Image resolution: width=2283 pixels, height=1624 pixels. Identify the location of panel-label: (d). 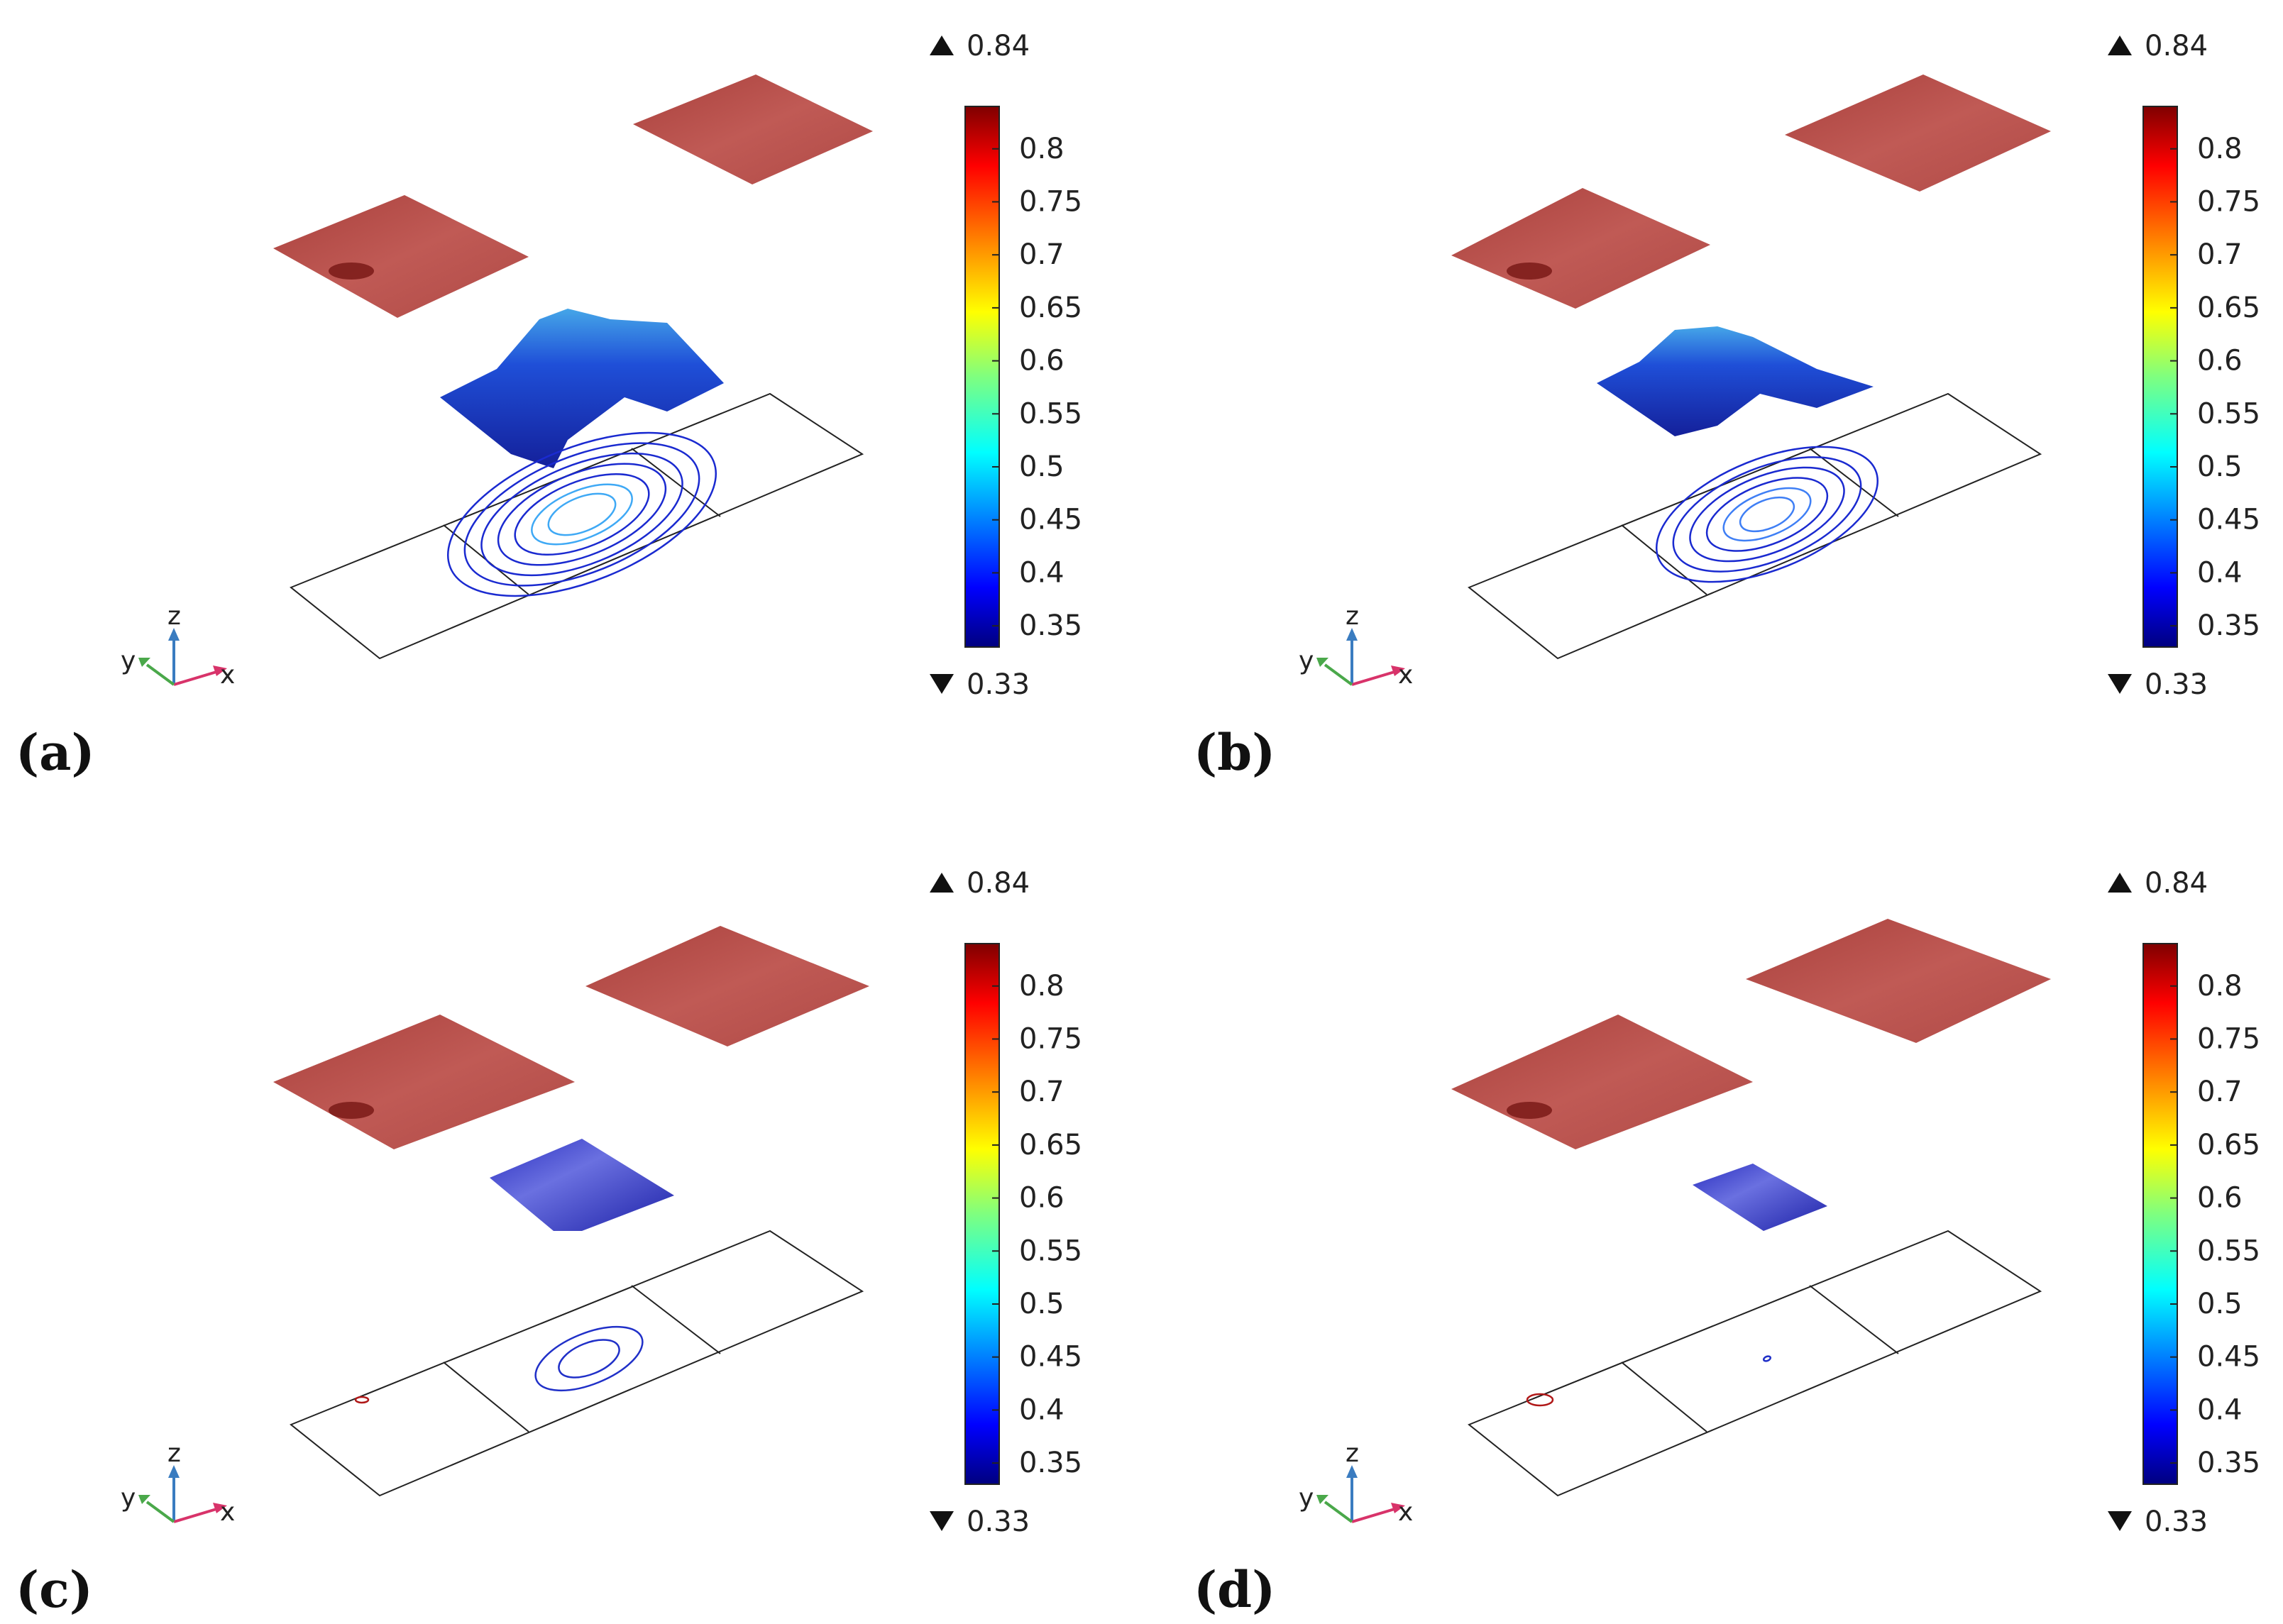
(1234, 1590).